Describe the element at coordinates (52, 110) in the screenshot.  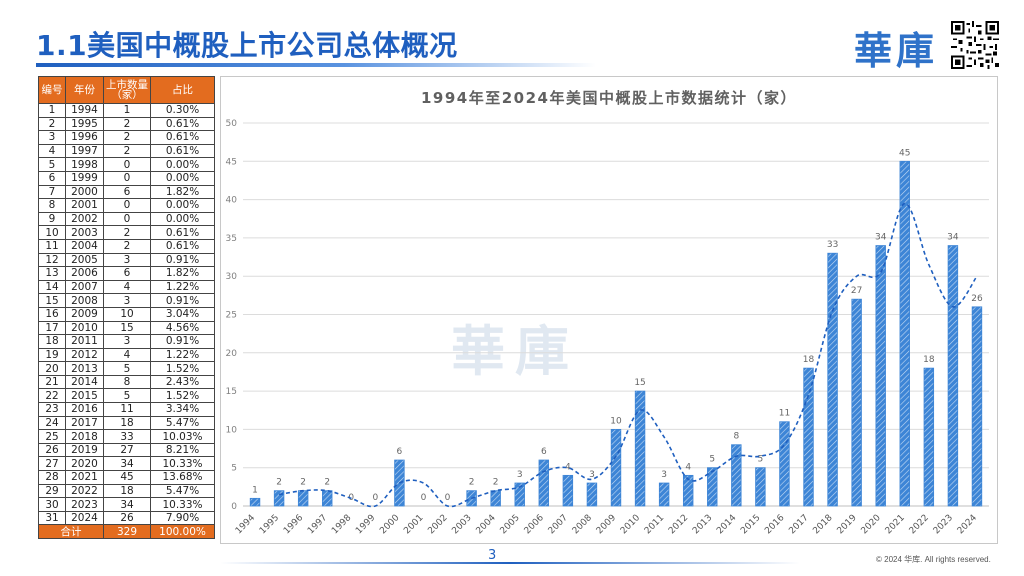
I see `cell-number: 1` at that location.